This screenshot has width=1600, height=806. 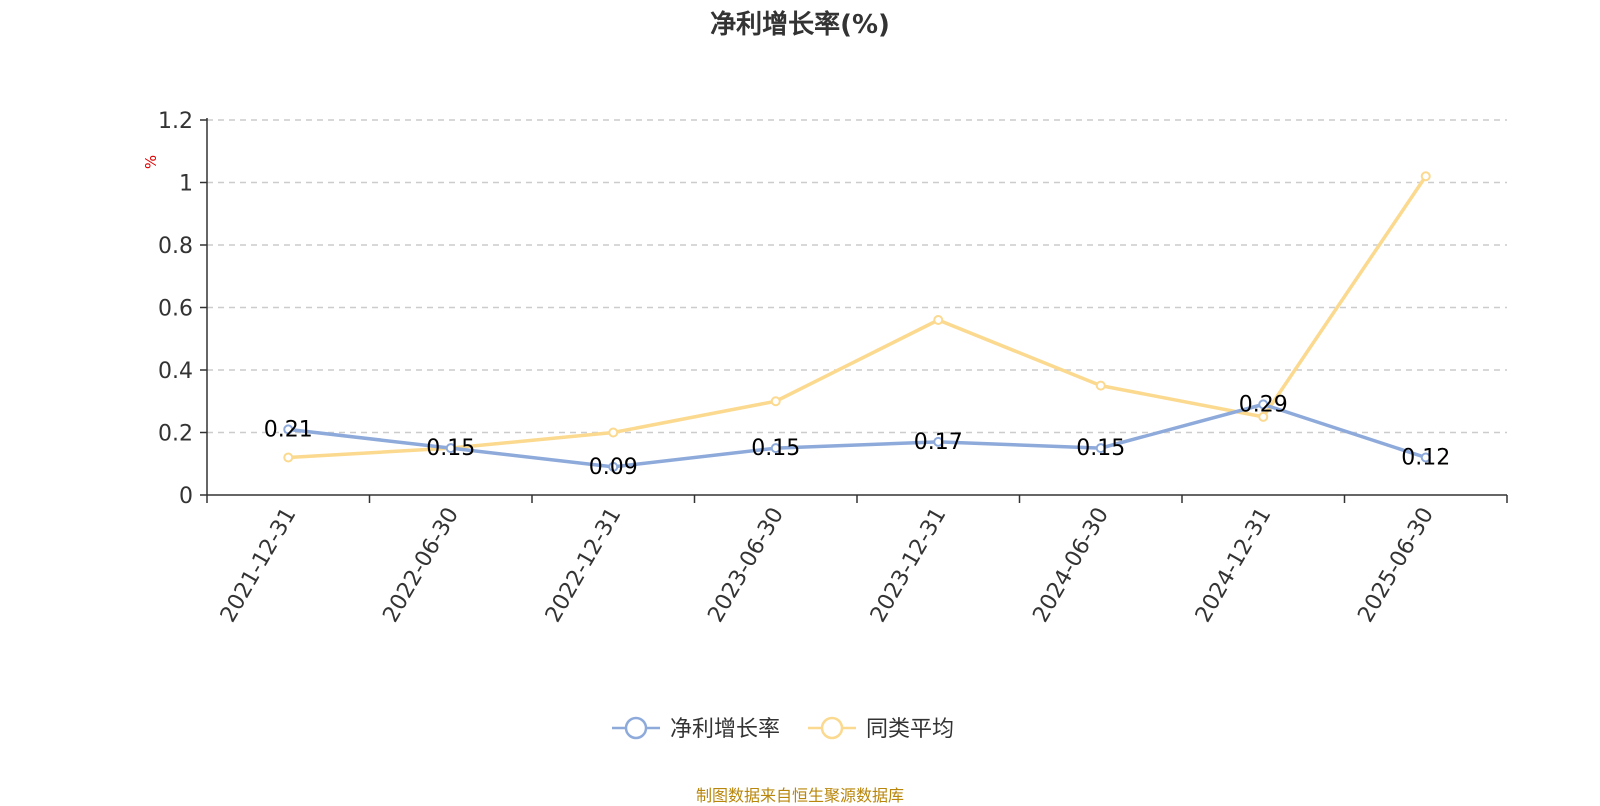 What do you see at coordinates (175, 121) in the screenshot?
I see `y-tick-label: 1.2` at bounding box center [175, 121].